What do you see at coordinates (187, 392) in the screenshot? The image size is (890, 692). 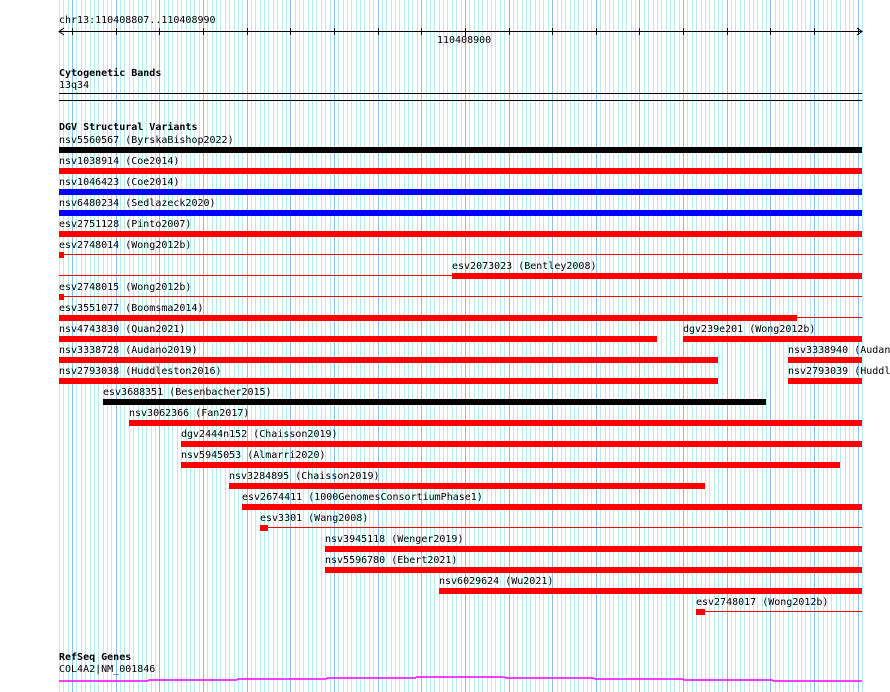 I see `variant-label: esv3688351 (Besenbacher2015)` at bounding box center [187, 392].